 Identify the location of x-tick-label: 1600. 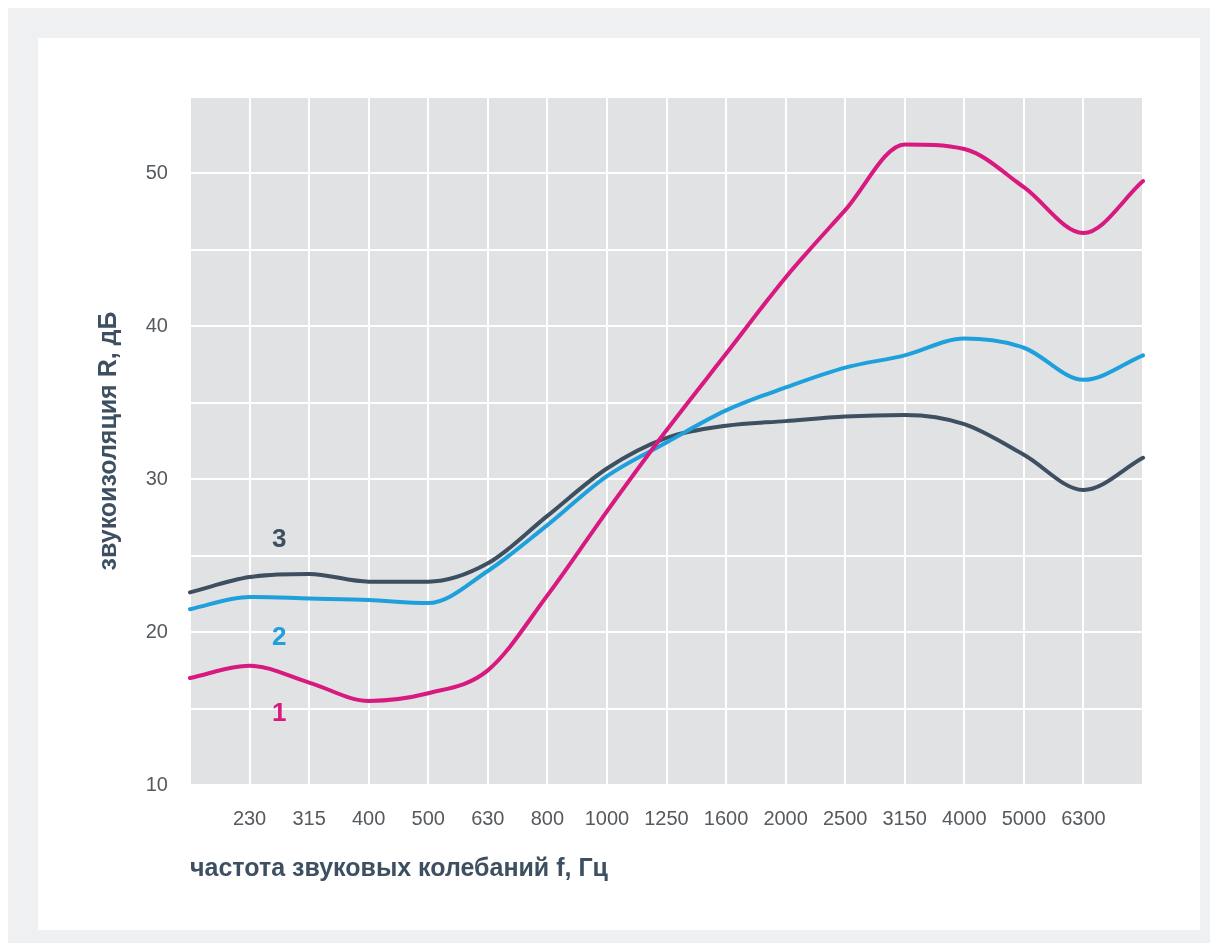
(726, 817).